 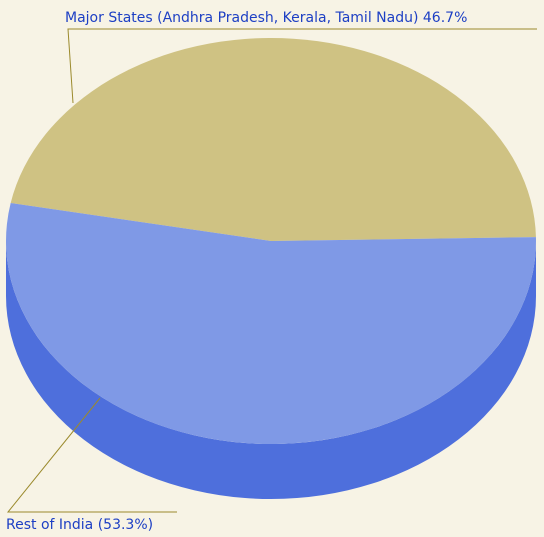 I want to click on label-value: (53.3%), so click(x=125, y=525).